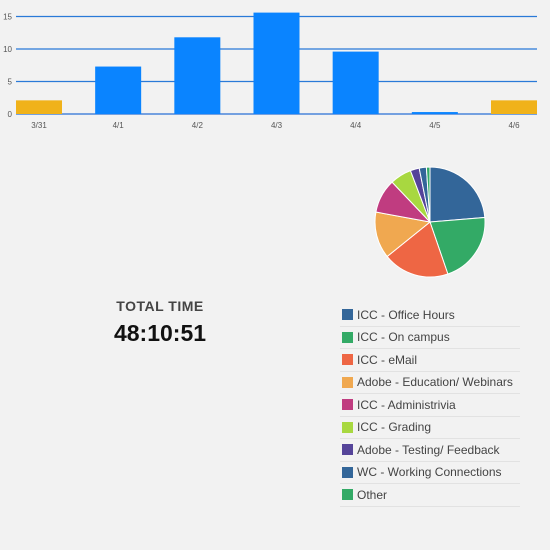 The image size is (550, 550). I want to click on legend-label: Adobe - Education/ Webinars, so click(435, 382).